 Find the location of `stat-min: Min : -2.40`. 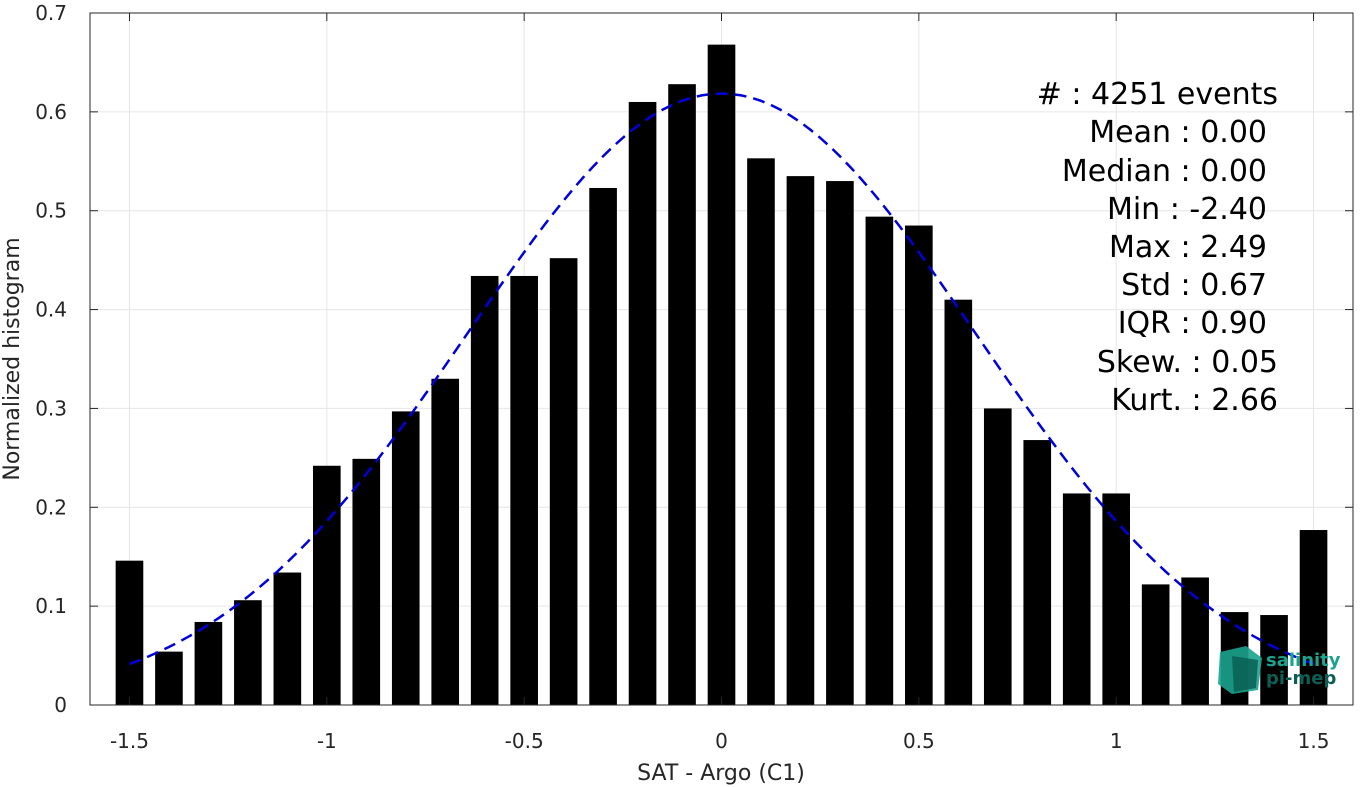

stat-min: Min : -2.40 is located at coordinates (1187, 209).